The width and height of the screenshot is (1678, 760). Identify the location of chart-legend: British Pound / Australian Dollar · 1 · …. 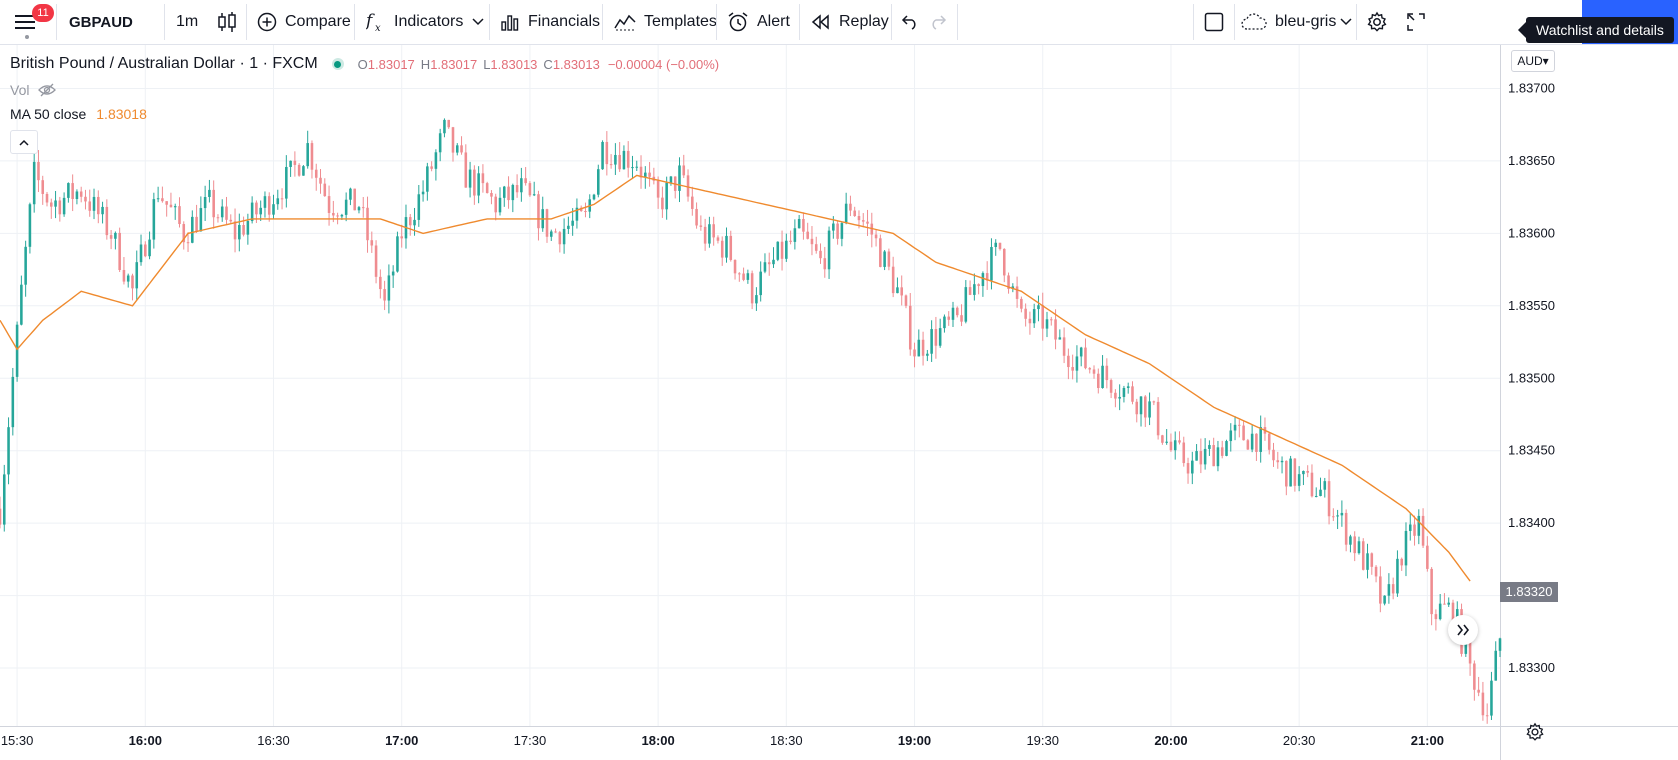
(364, 103).